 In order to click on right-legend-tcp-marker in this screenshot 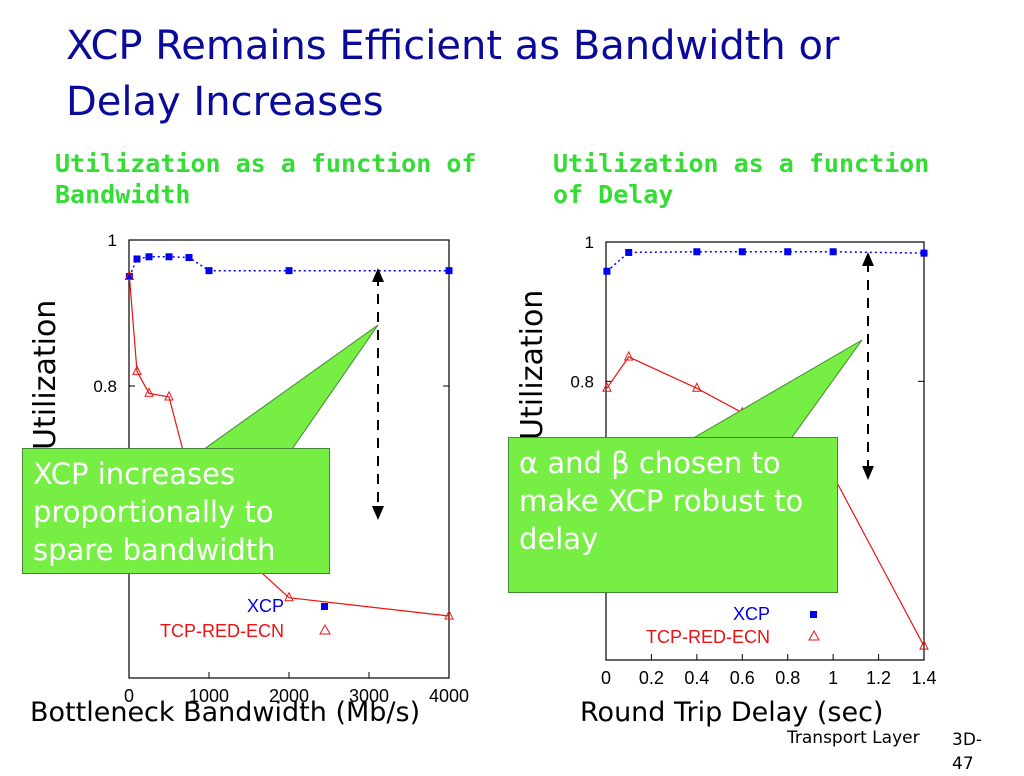, I will do `click(814, 635)`.